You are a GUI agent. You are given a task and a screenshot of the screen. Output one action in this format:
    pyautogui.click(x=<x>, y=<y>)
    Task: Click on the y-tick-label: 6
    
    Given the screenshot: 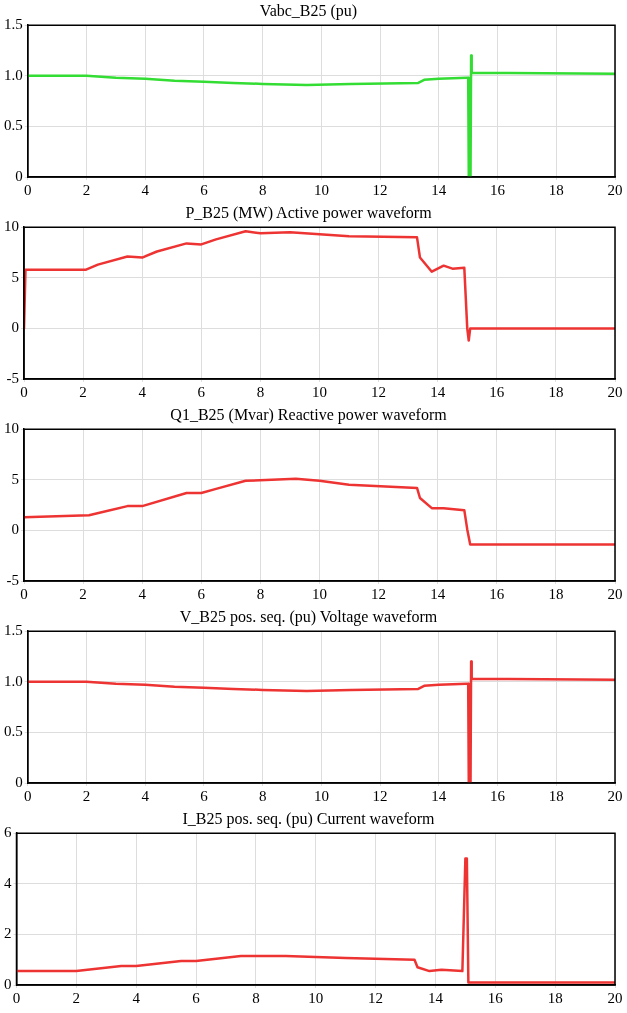 What is the action you would take?
    pyautogui.click(x=8, y=832)
    